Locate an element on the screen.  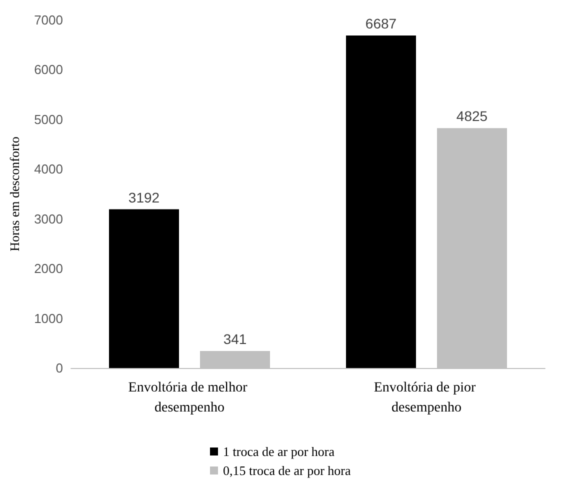
data-label: 4825 is located at coordinates (472, 116).